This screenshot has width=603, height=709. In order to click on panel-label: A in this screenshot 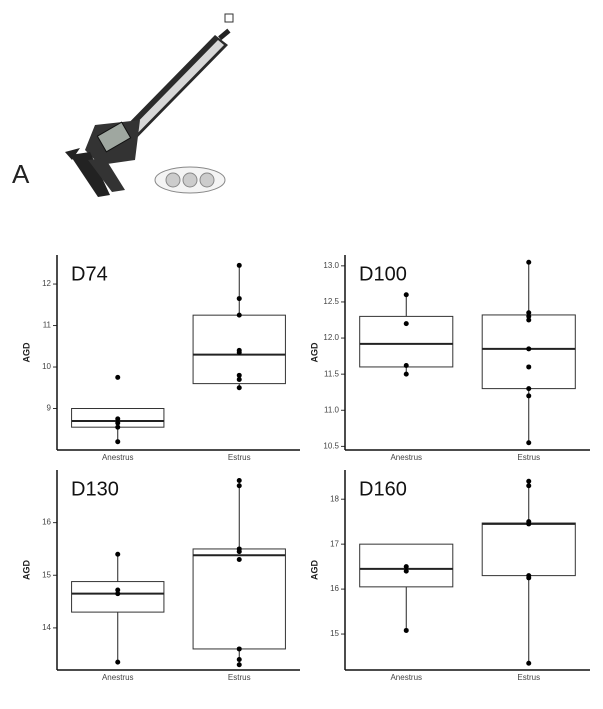, I will do `click(21, 174)`.